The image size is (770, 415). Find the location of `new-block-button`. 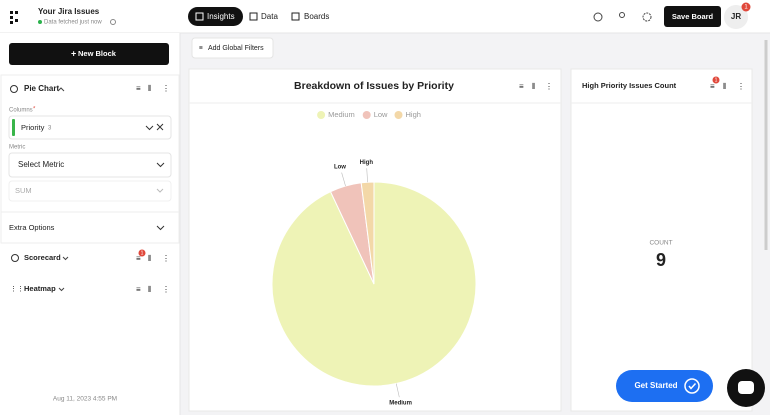

new-block-button is located at coordinates (89, 54).